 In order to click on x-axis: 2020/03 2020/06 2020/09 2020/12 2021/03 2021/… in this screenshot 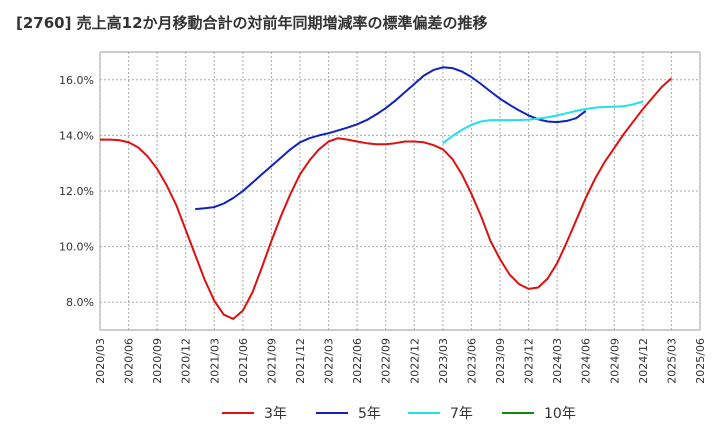, I will do `click(400, 361)`.